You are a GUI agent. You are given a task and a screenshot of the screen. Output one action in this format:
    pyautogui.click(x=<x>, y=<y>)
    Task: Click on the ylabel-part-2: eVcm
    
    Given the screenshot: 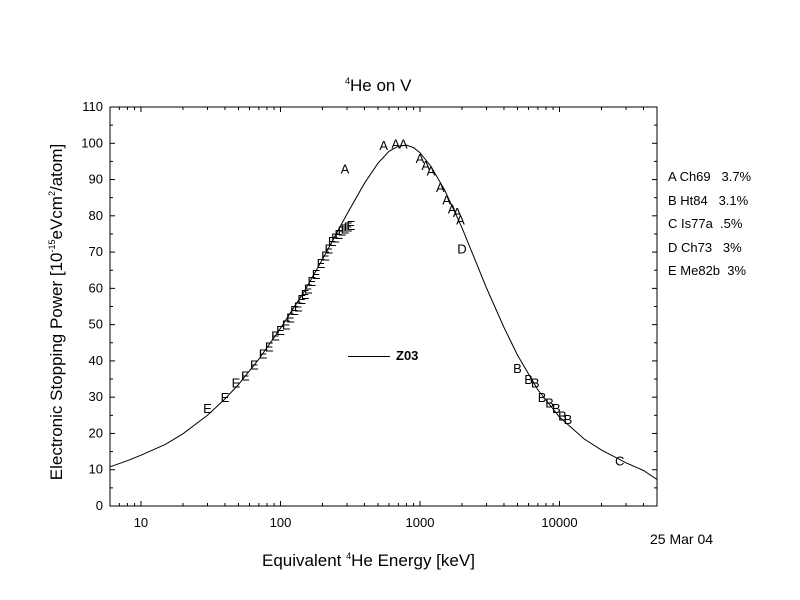 What is the action you would take?
    pyautogui.click(x=56, y=218)
    